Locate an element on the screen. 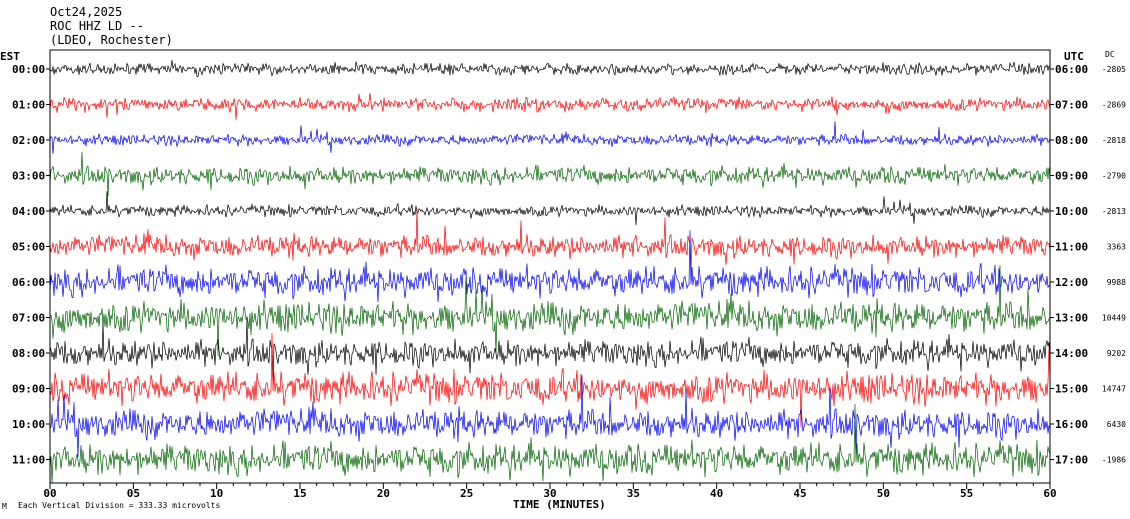 Image resolution: width=1130 pixels, height=519 pixels. est-label: 00:00 is located at coordinates (28, 69).